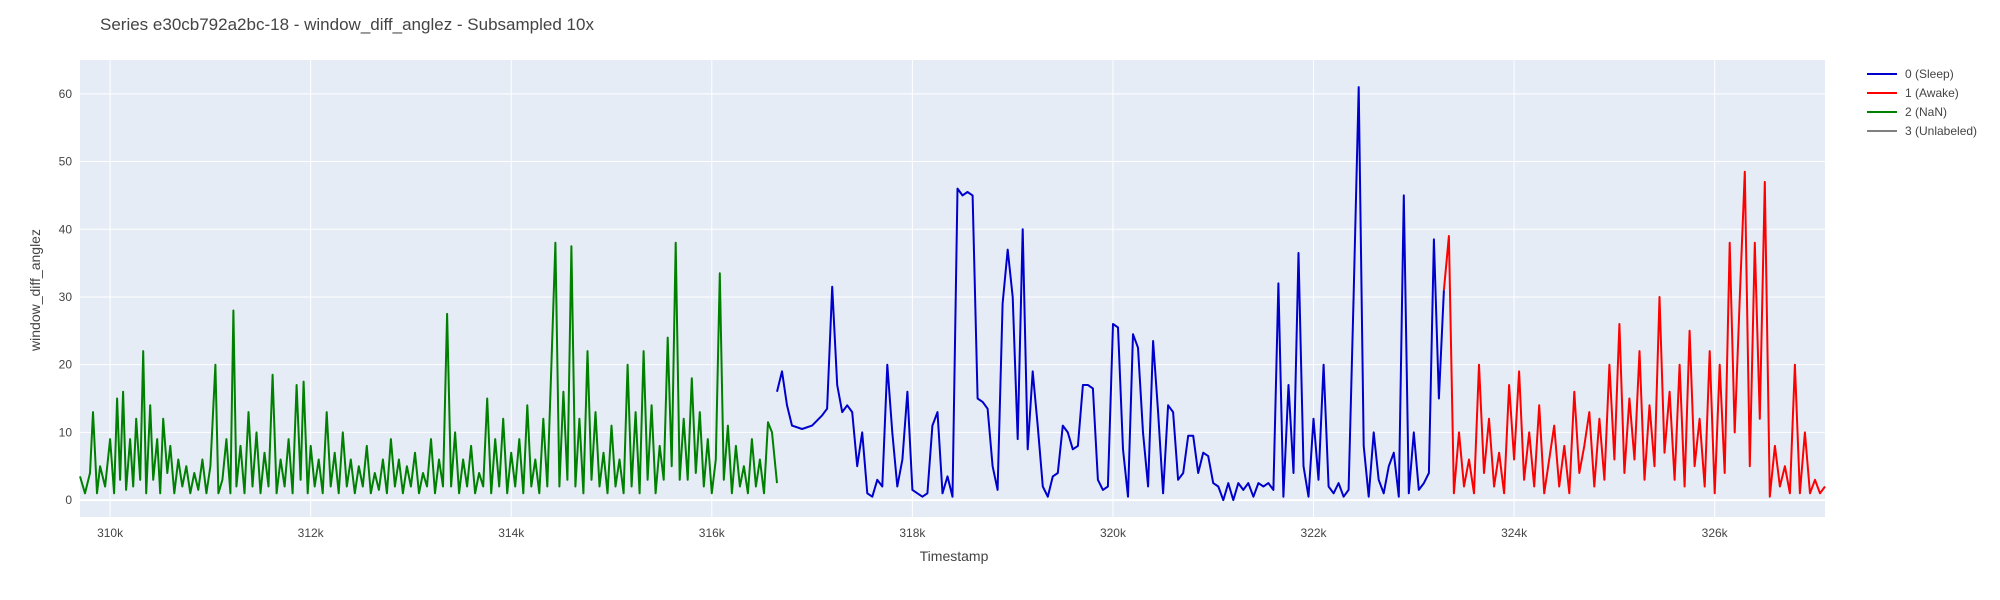 The width and height of the screenshot is (2000, 600). What do you see at coordinates (1922, 102) in the screenshot?
I see `legend: 0 (Sleep) 1 (Awake) 2 (NaN) 3 (Unlabeled)` at bounding box center [1922, 102].